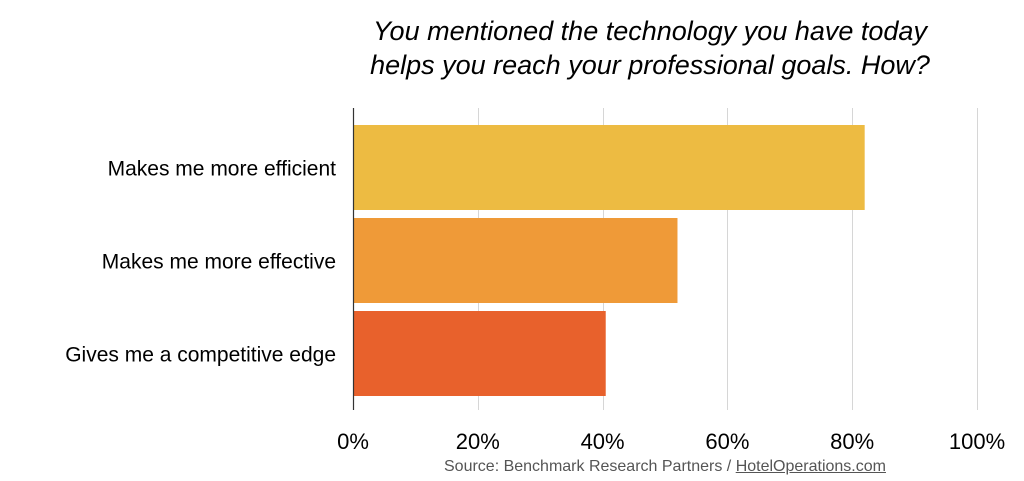  I want to click on x-tick-label-100: 100%, so click(977, 441).